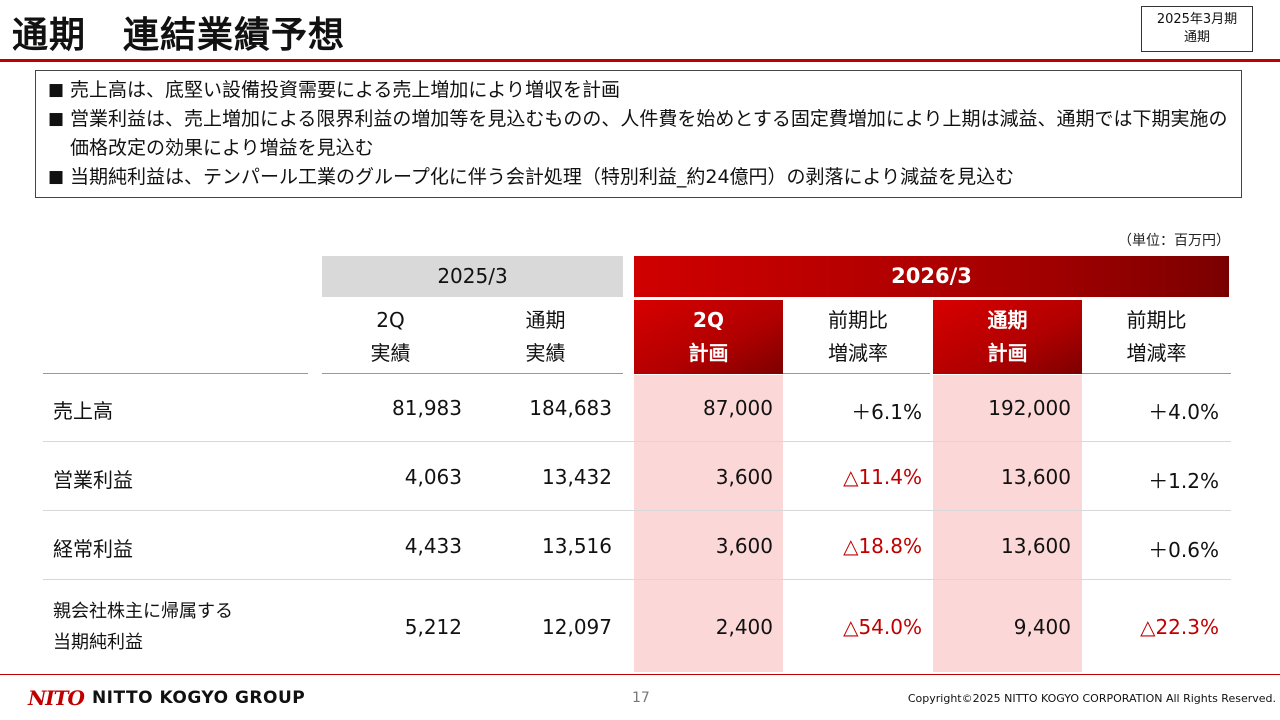 The image size is (1280, 720). I want to click on summary-bullet: ■ 売上高は、底堅い設備投資需要による売上増加により増収を計画, so click(639, 90).